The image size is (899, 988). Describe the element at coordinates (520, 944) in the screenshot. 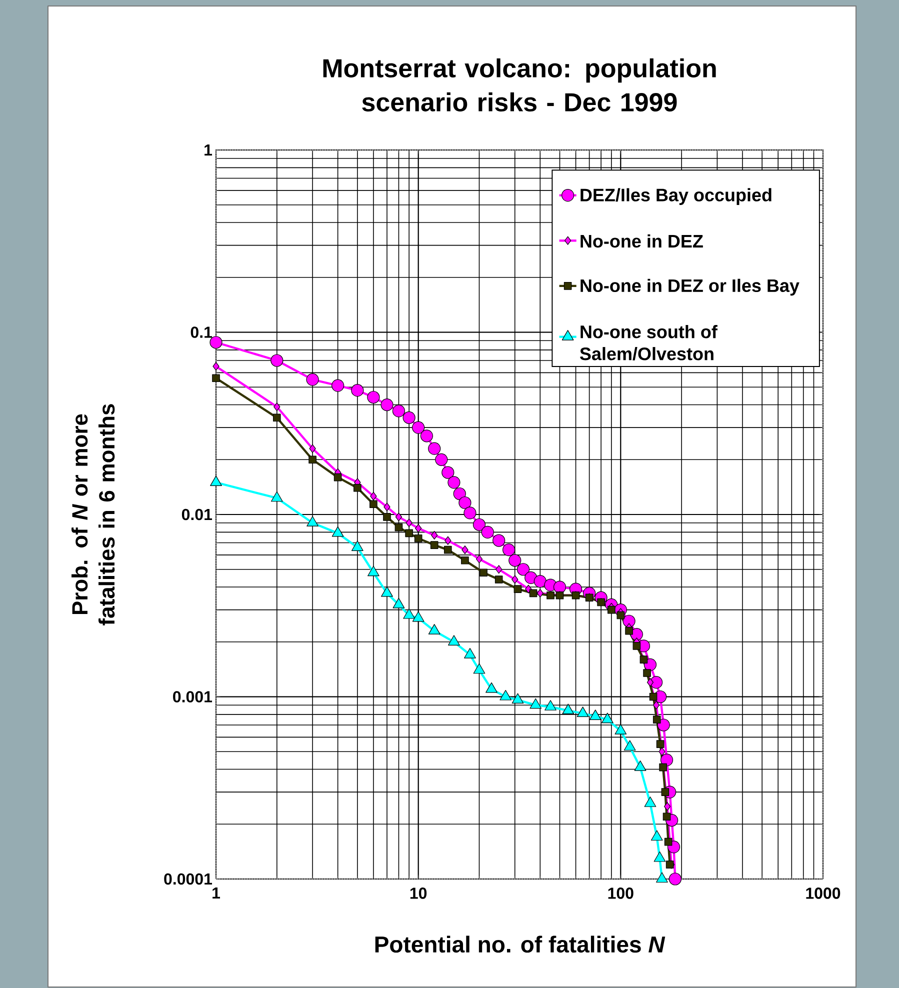

I see `x-axis-title: Potential no. of fatalities N` at that location.